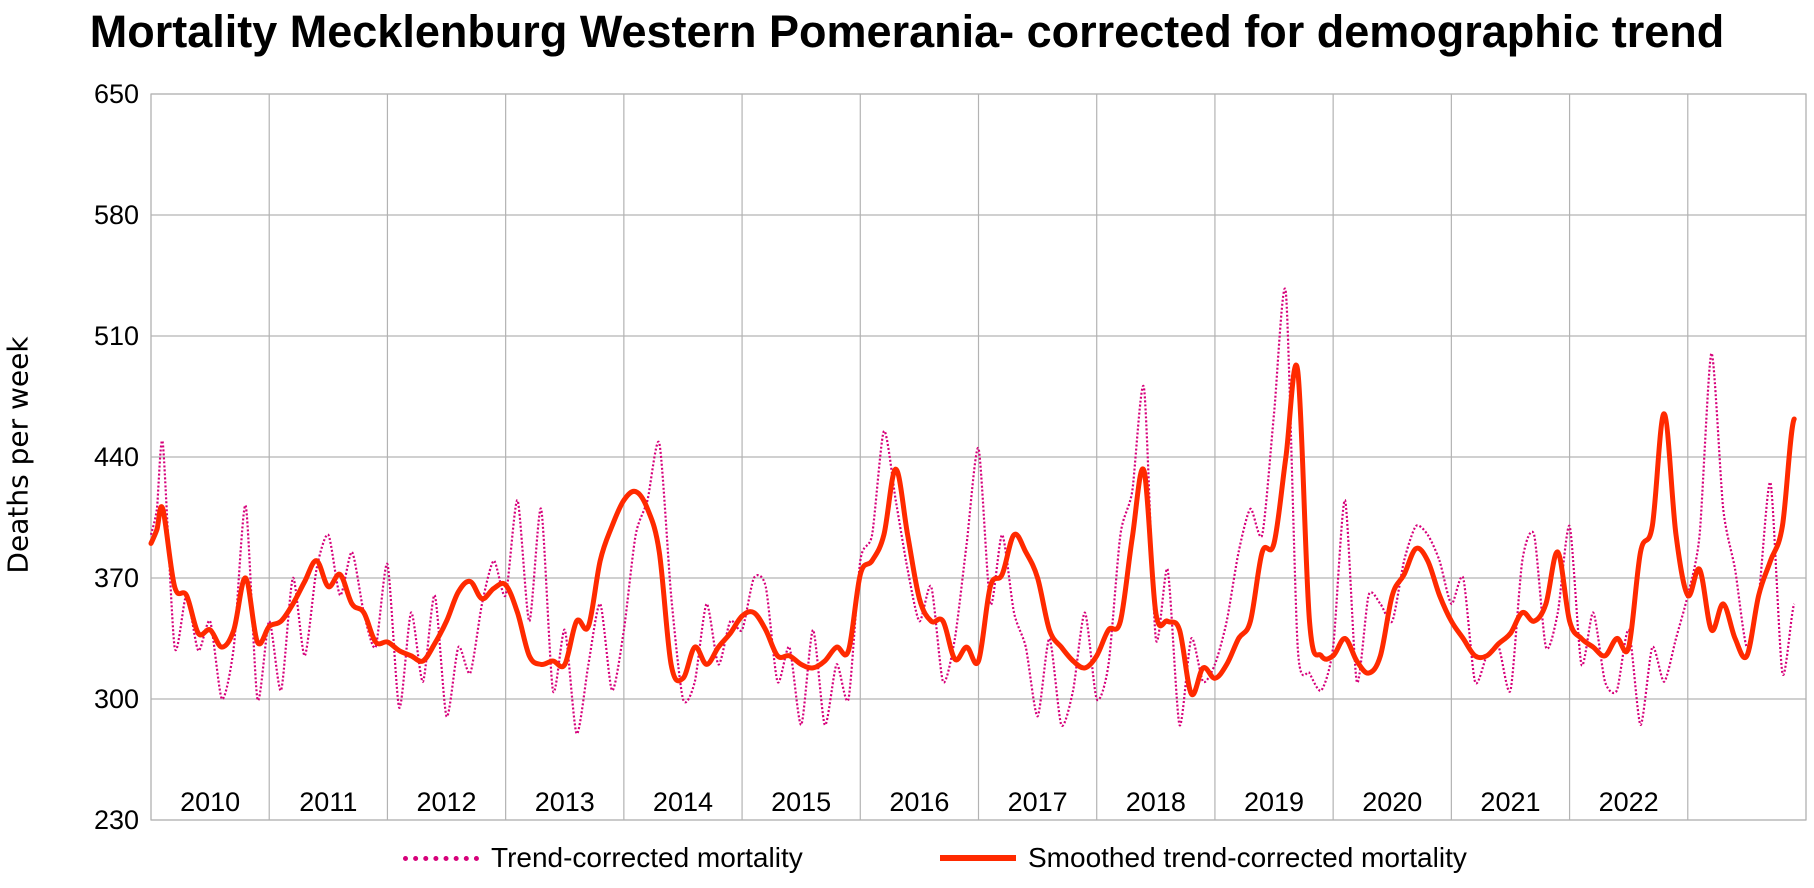  What do you see at coordinates (116, 215) in the screenshot?
I see `y-tick-label: 580` at bounding box center [116, 215].